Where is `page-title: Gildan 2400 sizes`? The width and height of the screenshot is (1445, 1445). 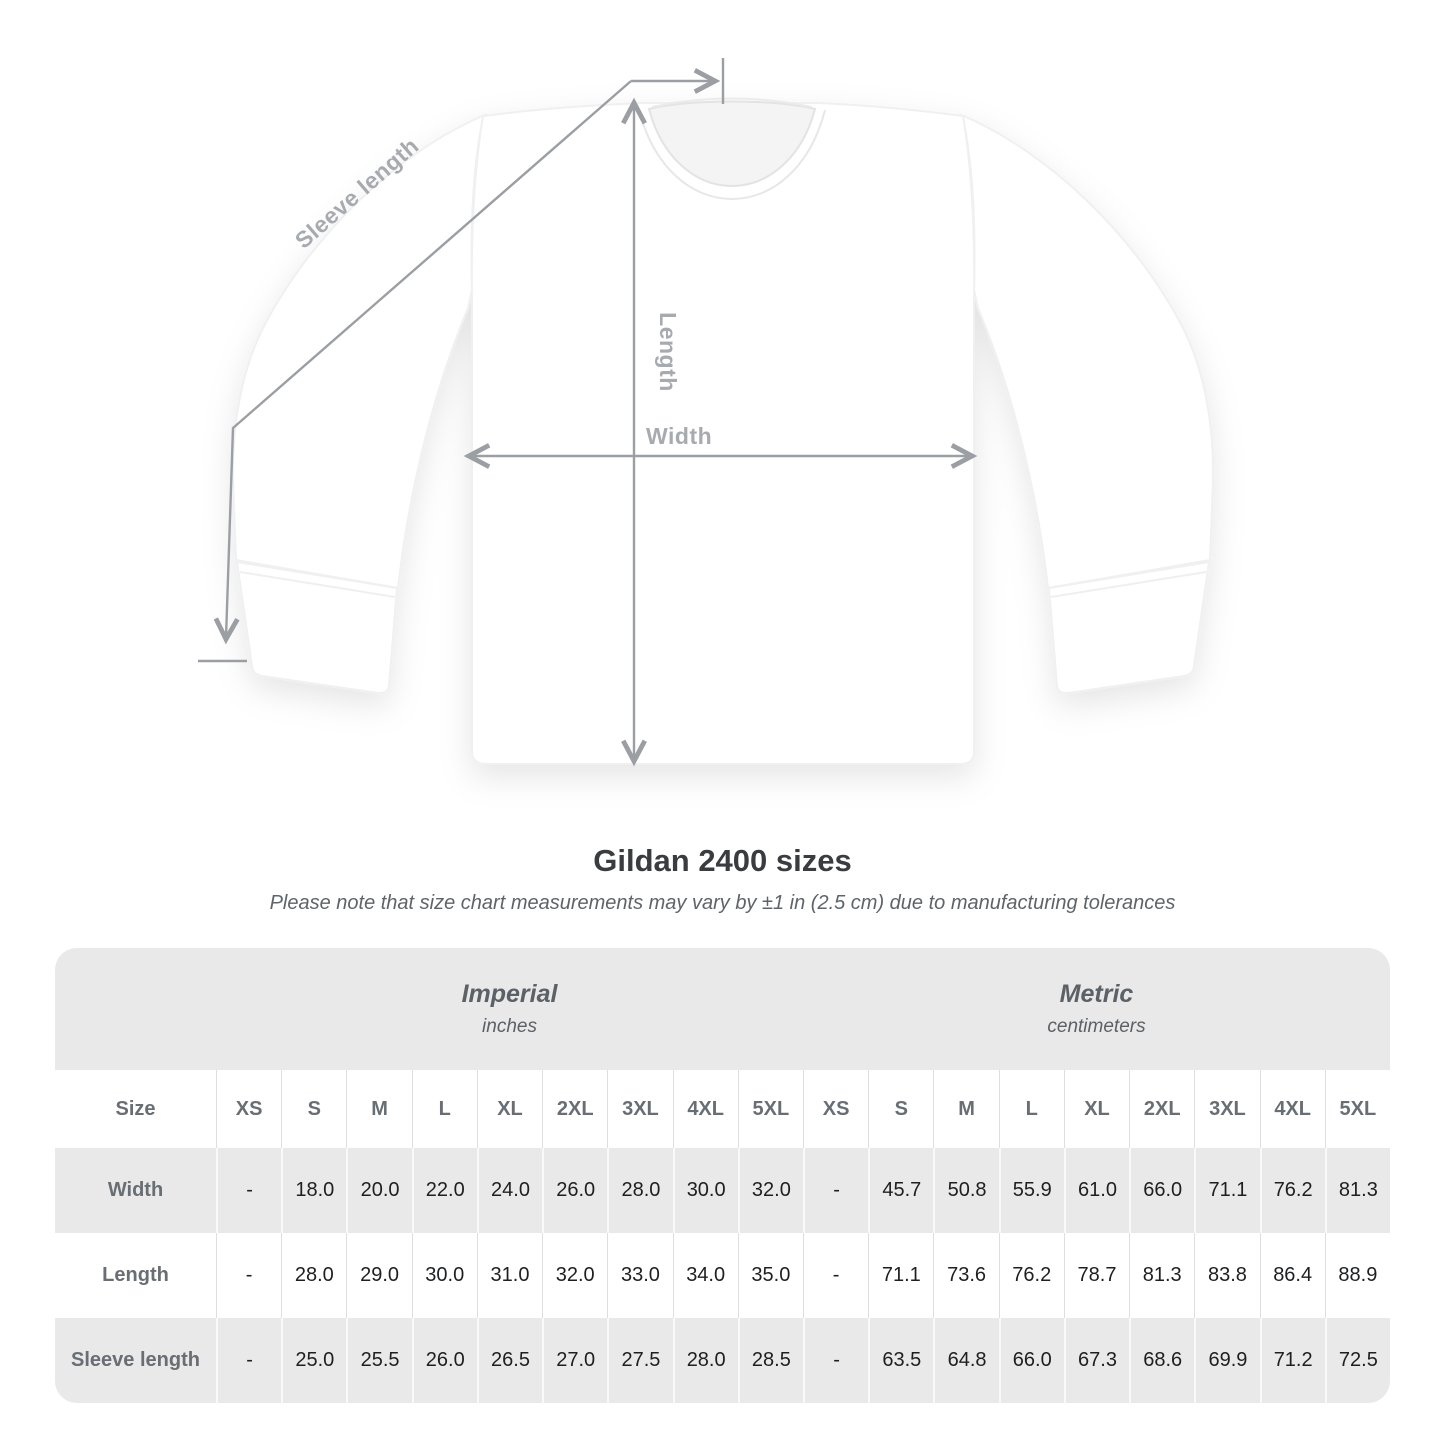 page-title: Gildan 2400 sizes is located at coordinates (722, 860).